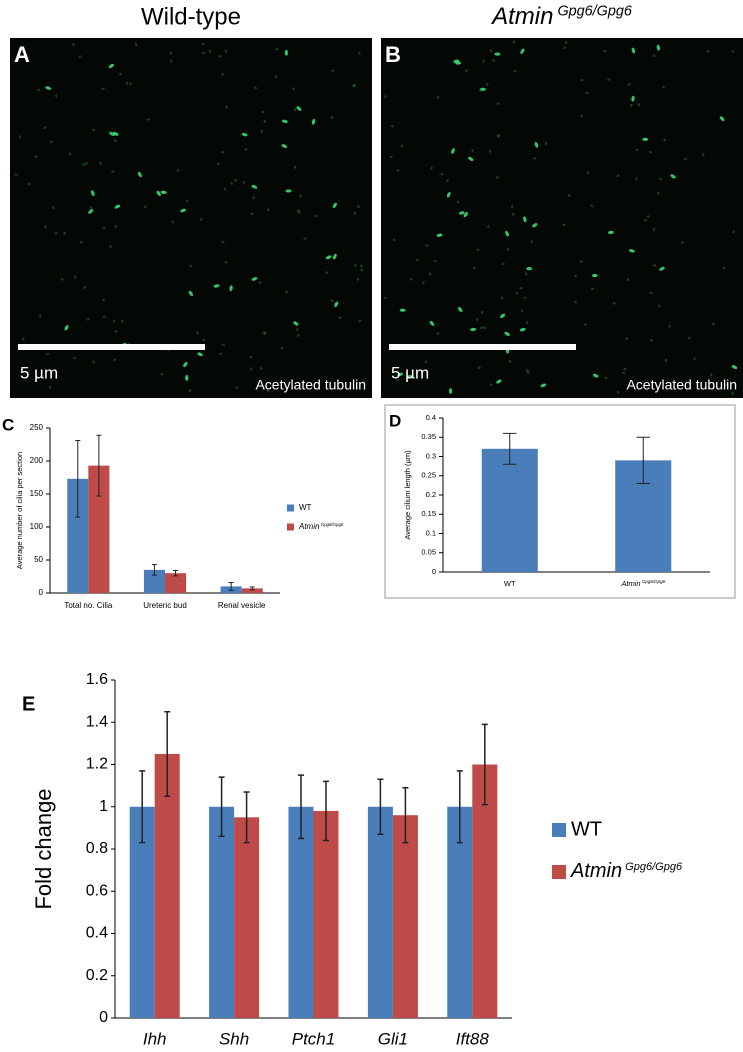  What do you see at coordinates (38, 559) in the screenshot?
I see `y-tick-label: 50` at bounding box center [38, 559].